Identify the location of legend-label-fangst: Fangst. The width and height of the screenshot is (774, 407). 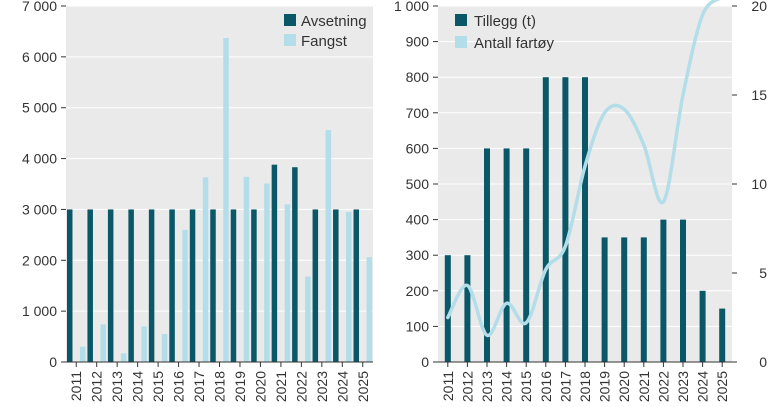
(324, 41).